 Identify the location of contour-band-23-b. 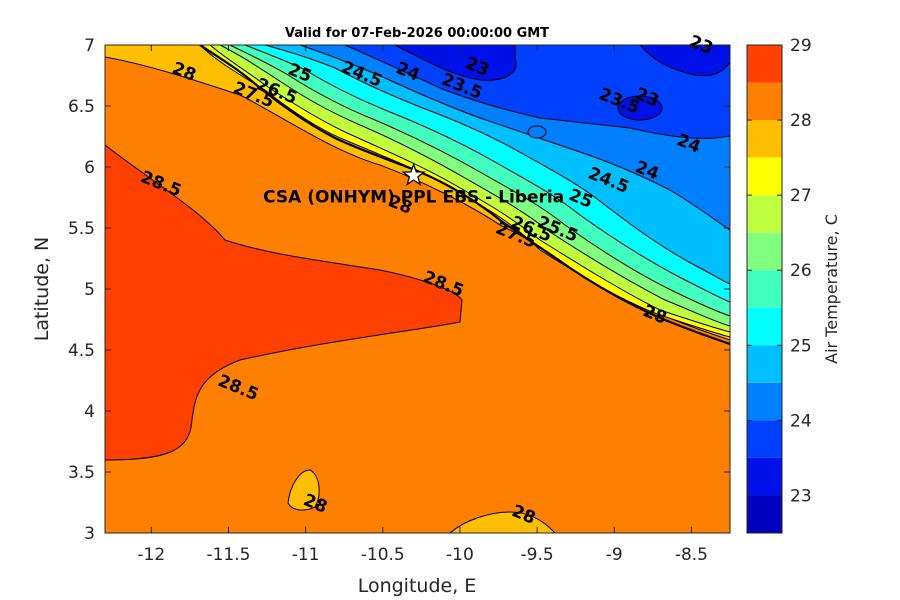
(684, 61).